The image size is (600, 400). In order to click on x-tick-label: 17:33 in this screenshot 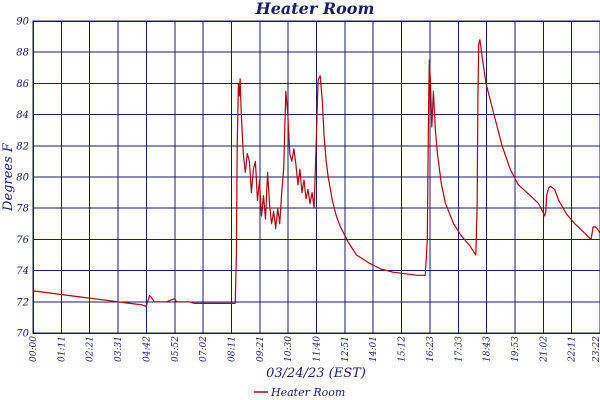, I will do `click(459, 349)`.